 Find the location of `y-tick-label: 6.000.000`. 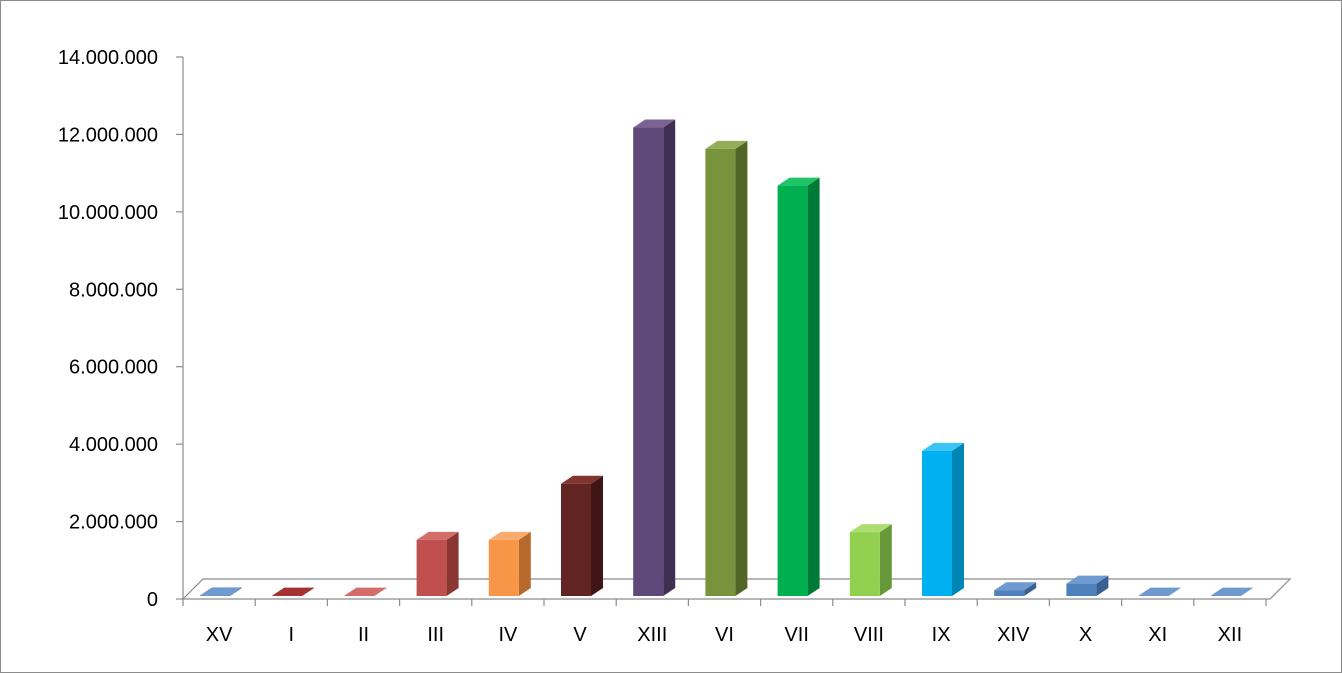

y-tick-label: 6.000.000 is located at coordinates (113, 368).